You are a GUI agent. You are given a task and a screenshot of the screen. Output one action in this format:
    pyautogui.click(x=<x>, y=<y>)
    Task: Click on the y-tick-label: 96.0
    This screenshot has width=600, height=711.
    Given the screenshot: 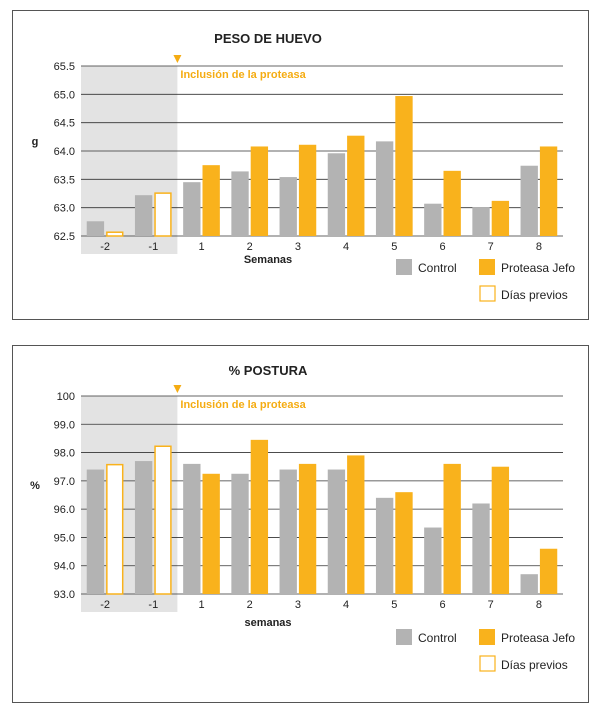 What is the action you would take?
    pyautogui.click(x=64, y=510)
    